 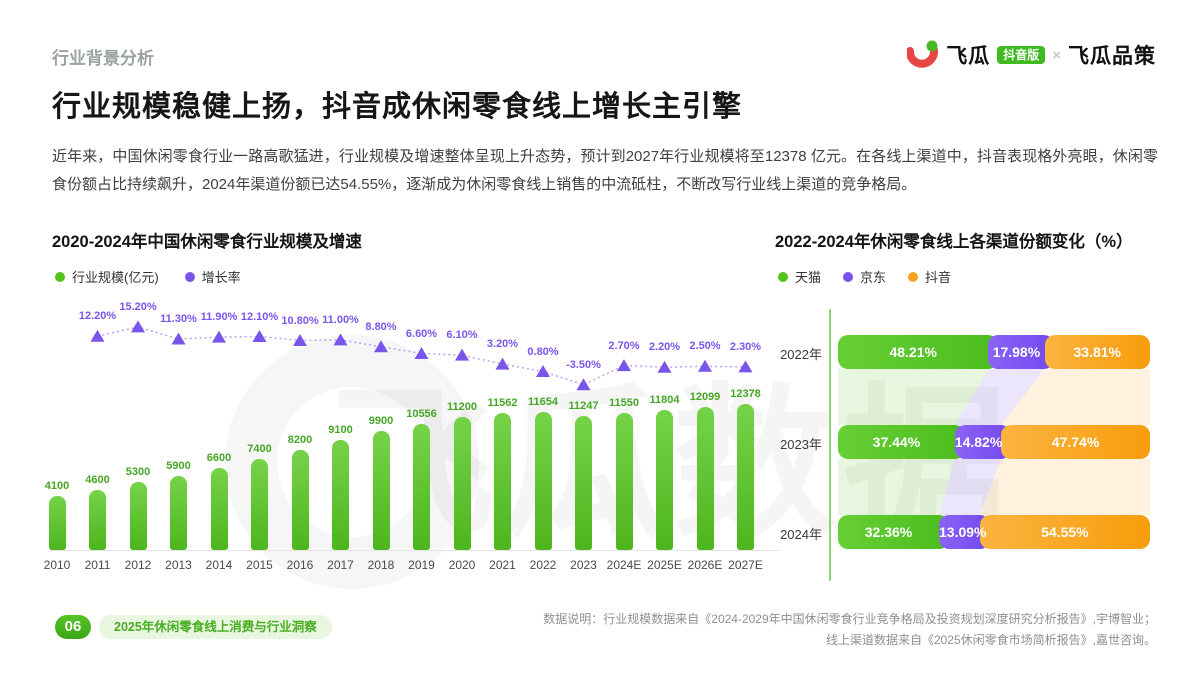 What do you see at coordinates (624, 565) in the screenshot?
I see `x-axis-tick: 2024E` at bounding box center [624, 565].